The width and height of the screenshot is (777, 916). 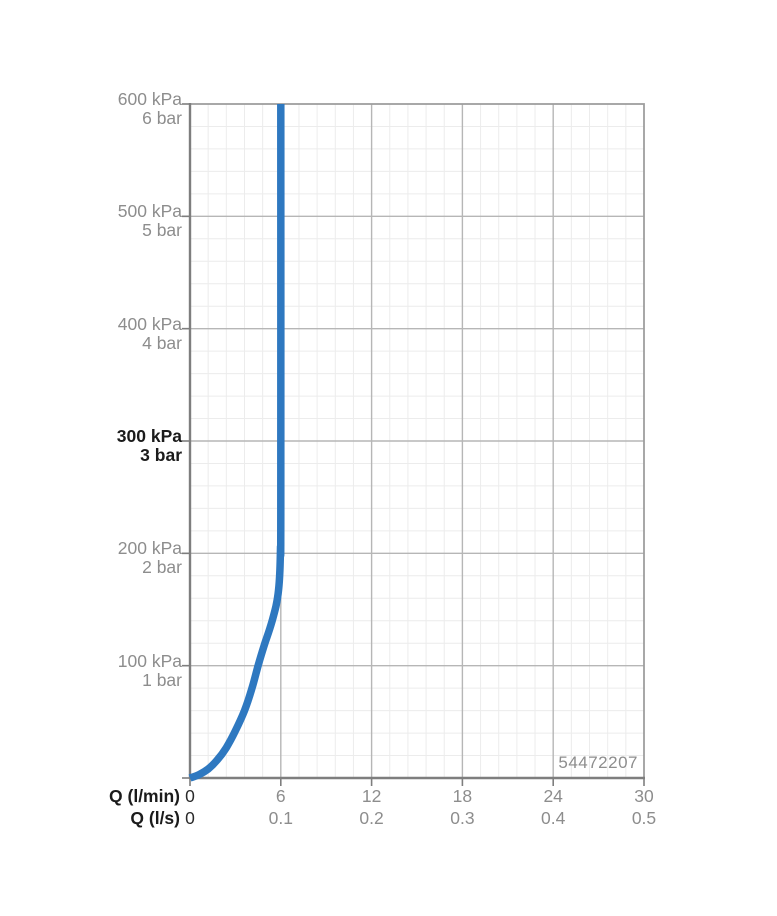 I want to click on x-tick-ls-0.3: 0.3, so click(x=462, y=818).